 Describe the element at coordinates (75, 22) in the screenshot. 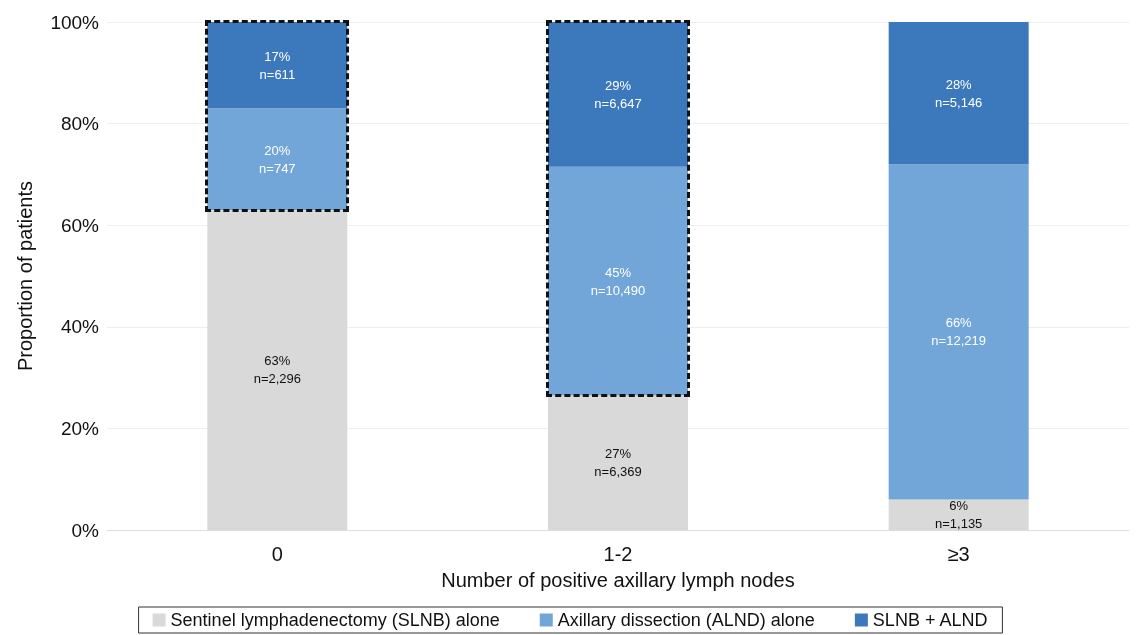

I see `y-tick-label: 100%` at that location.